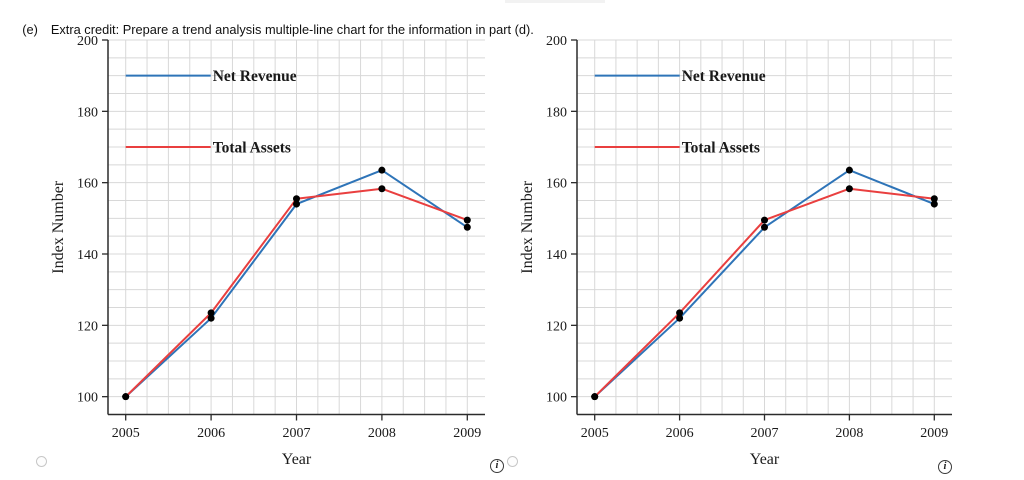  Describe the element at coordinates (512, 461) in the screenshot. I see `answer-radio-option-b` at that location.